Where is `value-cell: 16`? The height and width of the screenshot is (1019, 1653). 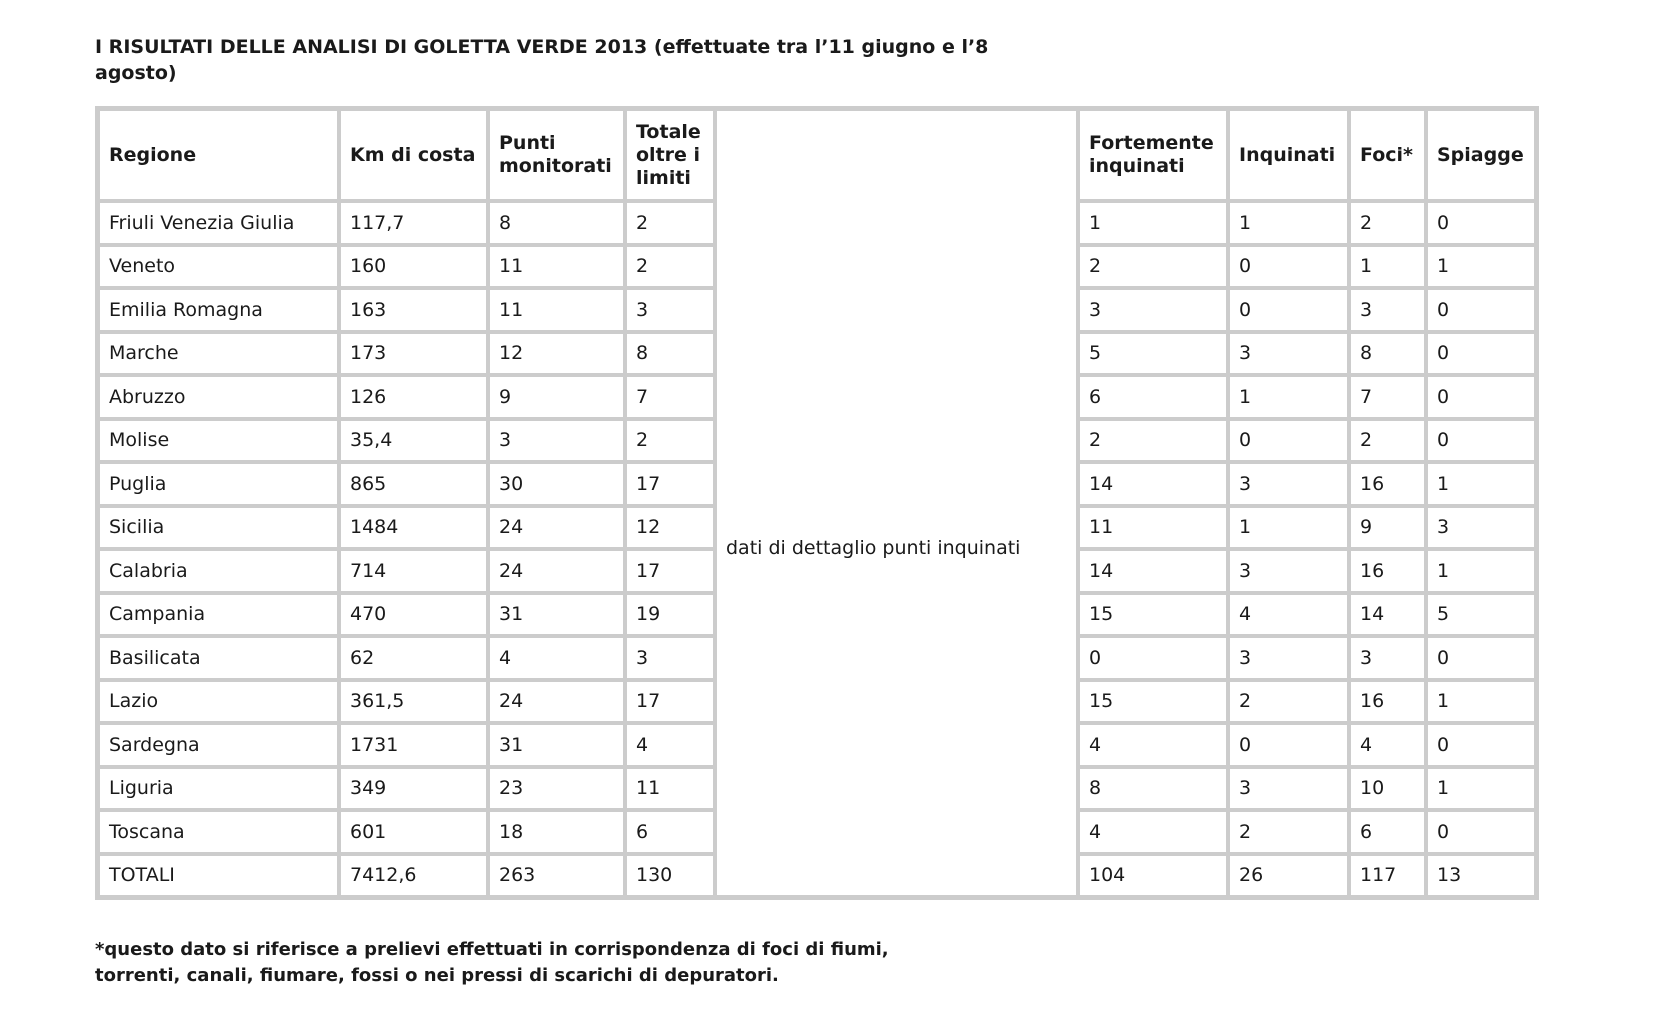 value-cell: 16 is located at coordinates (1387, 701).